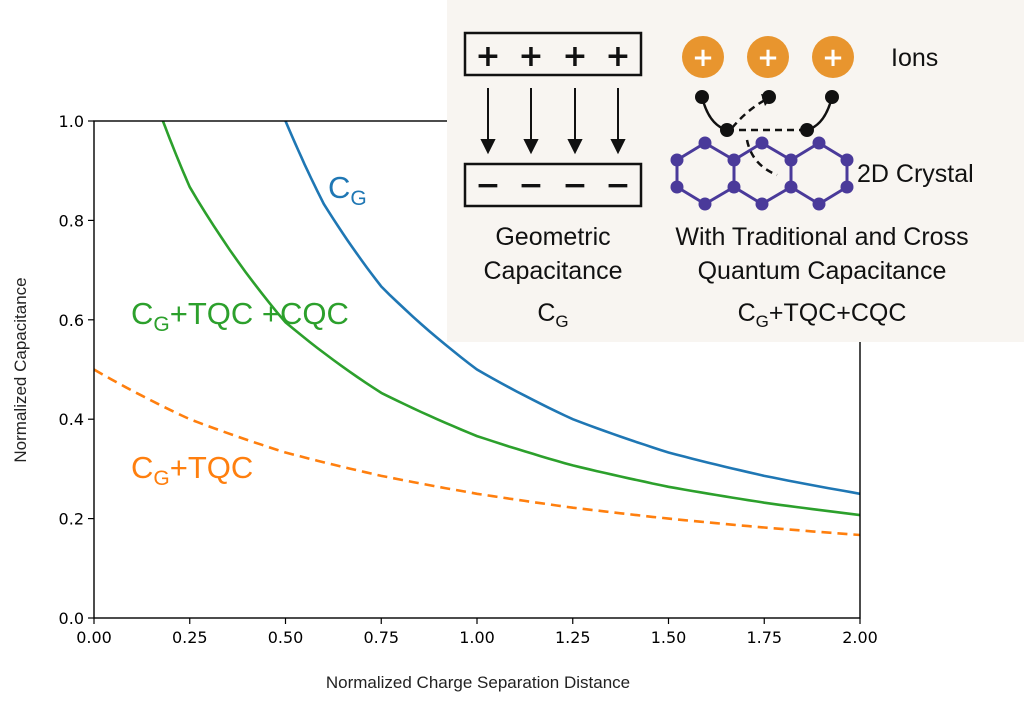 Image resolution: width=1024 pixels, height=703 pixels. What do you see at coordinates (20, 369) in the screenshot?
I see `y-axis-title: Normalized Capacitance` at bounding box center [20, 369].